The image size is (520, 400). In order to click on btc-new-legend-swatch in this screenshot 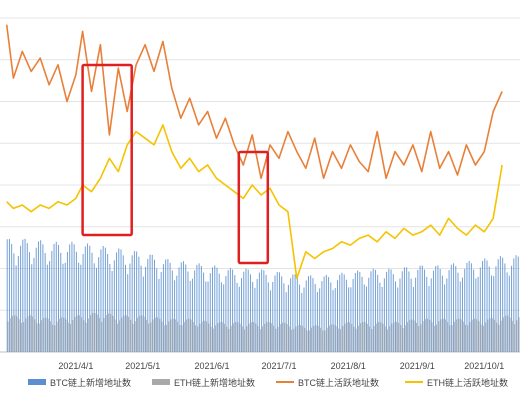, I will do `click(37, 382)`.